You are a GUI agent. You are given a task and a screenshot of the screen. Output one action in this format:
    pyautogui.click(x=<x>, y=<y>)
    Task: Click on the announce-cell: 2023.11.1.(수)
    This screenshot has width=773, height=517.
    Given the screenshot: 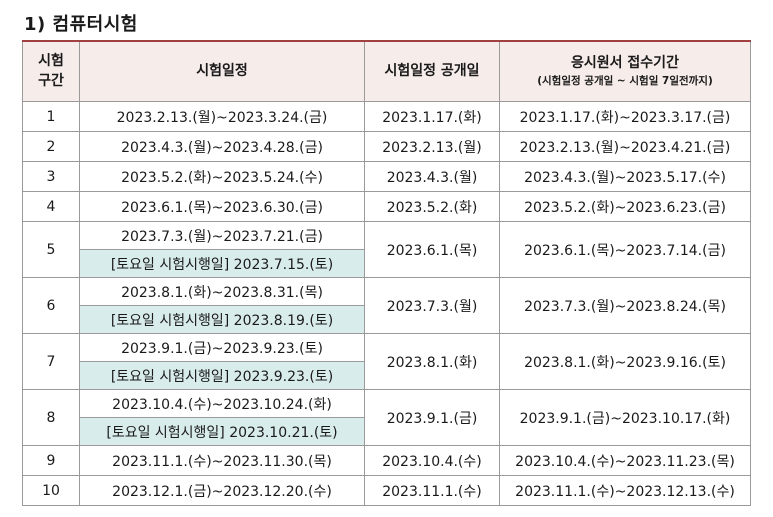 What is the action you would take?
    pyautogui.click(x=432, y=490)
    